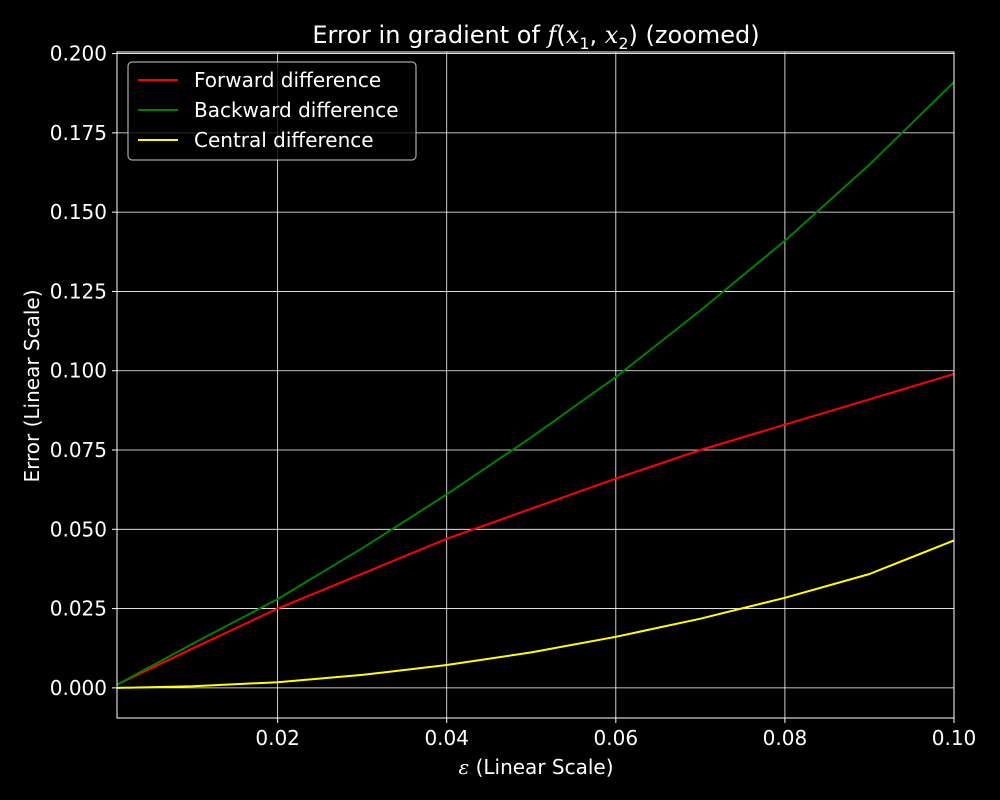 The height and width of the screenshot is (800, 1000). I want to click on x-tick-label: 0.06, so click(616, 738).